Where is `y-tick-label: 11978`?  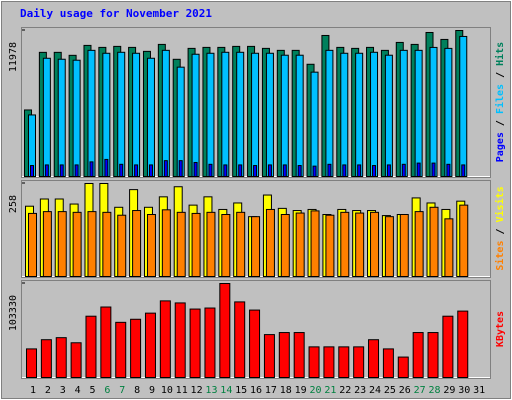
y-tick-label: 11978 is located at coordinates (13, 57).